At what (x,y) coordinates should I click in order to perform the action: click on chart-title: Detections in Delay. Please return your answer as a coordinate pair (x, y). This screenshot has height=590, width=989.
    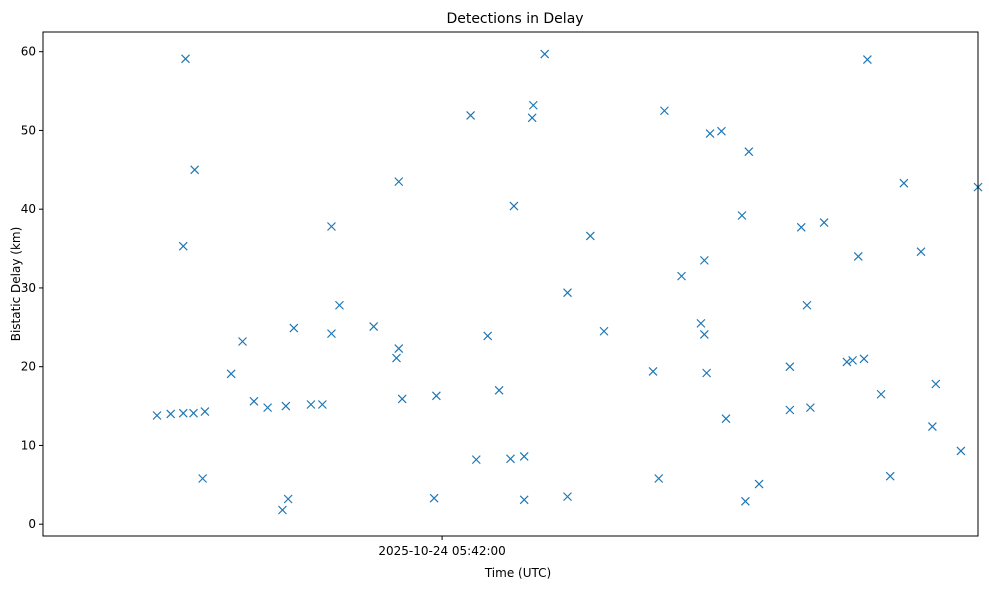
    Looking at the image, I should click on (514, 19).